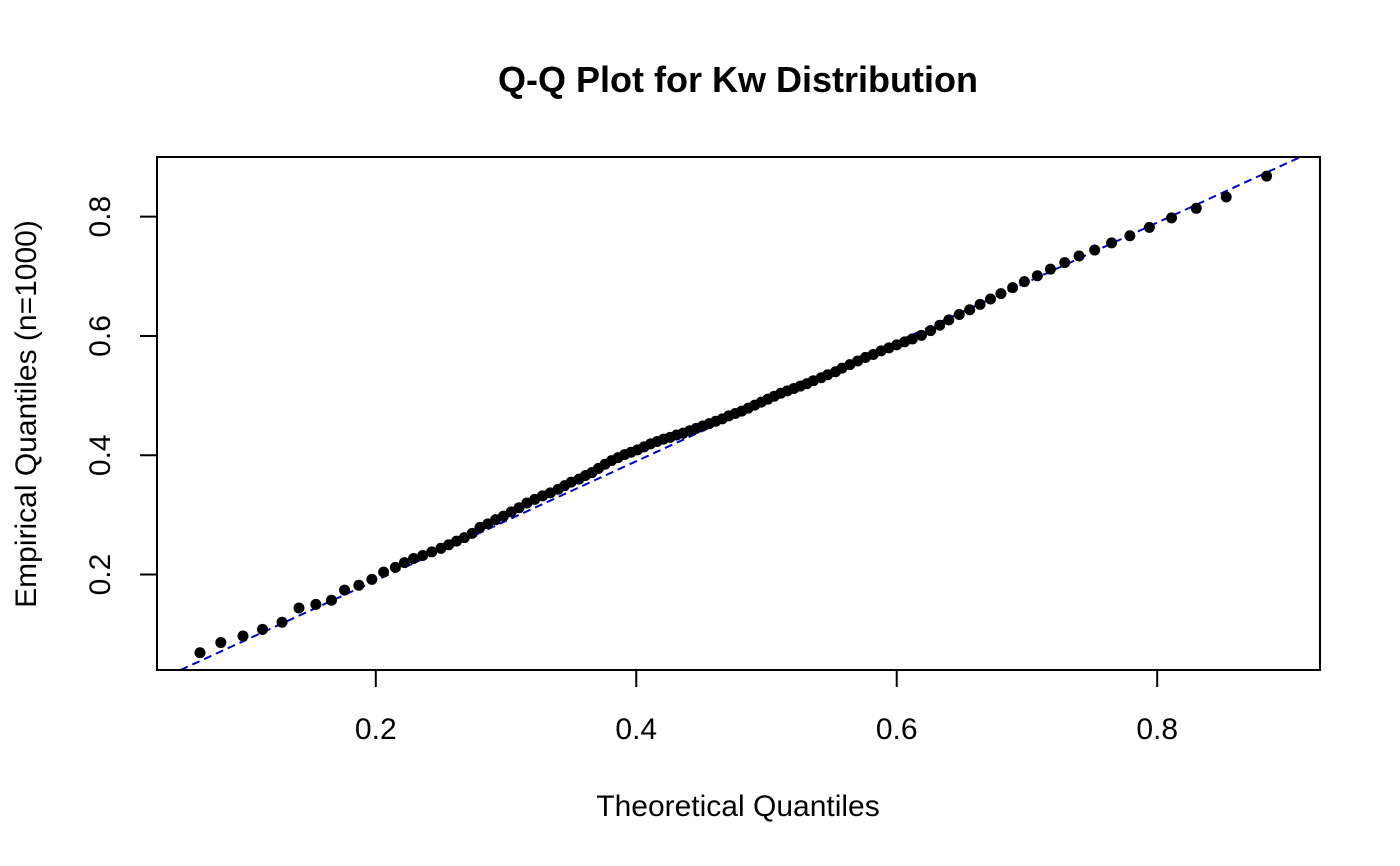 This screenshot has height=866, width=1400. Describe the element at coordinates (766, 708) in the screenshot. I see `x-axis: 0.2 0.4 0.6 0.8` at that location.